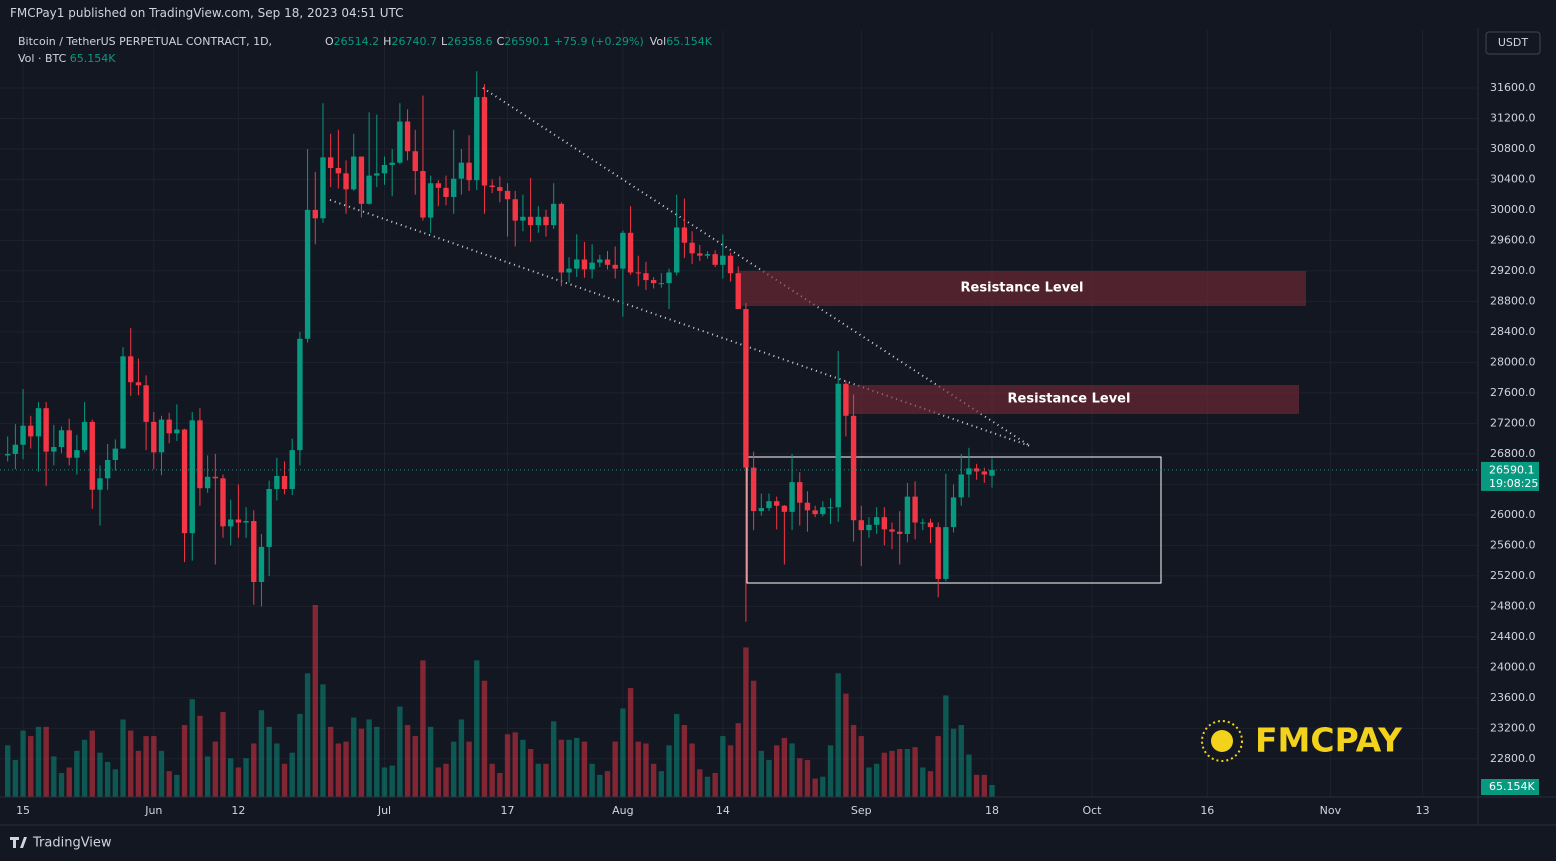 The height and width of the screenshot is (861, 1556). What do you see at coordinates (1513, 727) in the screenshot?
I see `y-tick-label: 23200.0` at bounding box center [1513, 727].